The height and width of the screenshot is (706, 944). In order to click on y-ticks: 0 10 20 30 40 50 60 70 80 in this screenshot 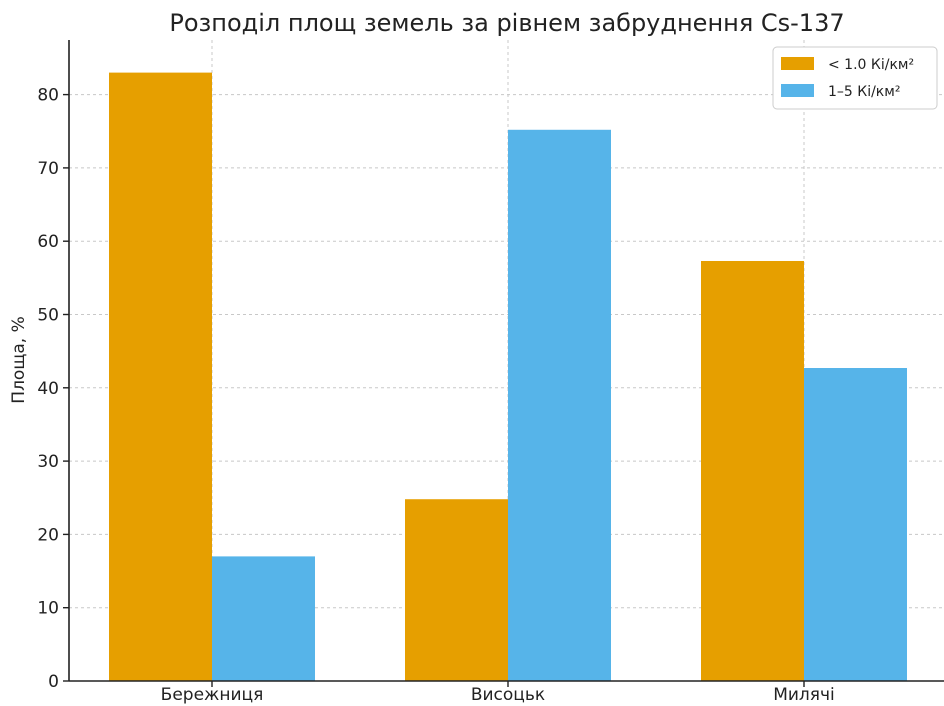, I will do `click(53, 389)`.